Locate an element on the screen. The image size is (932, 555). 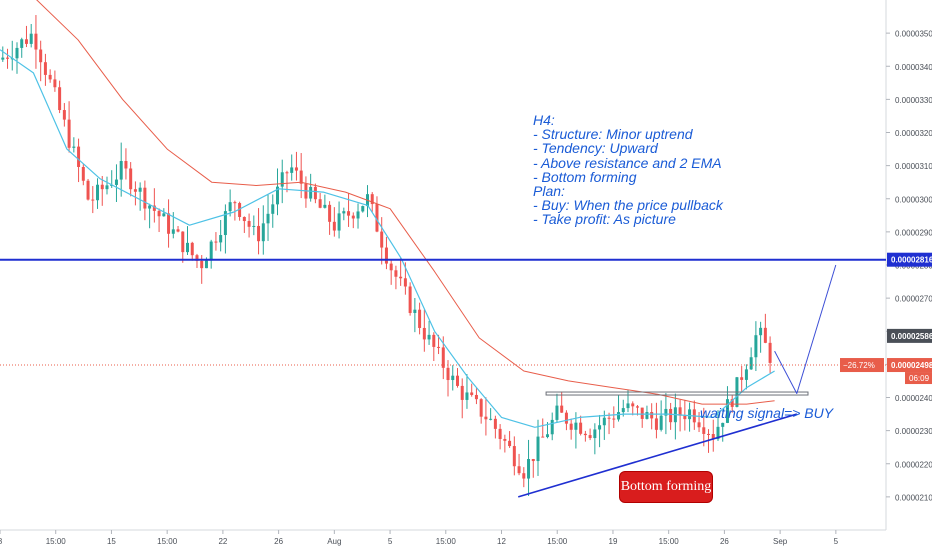
x-tick-label: 22 is located at coordinates (222, 541).